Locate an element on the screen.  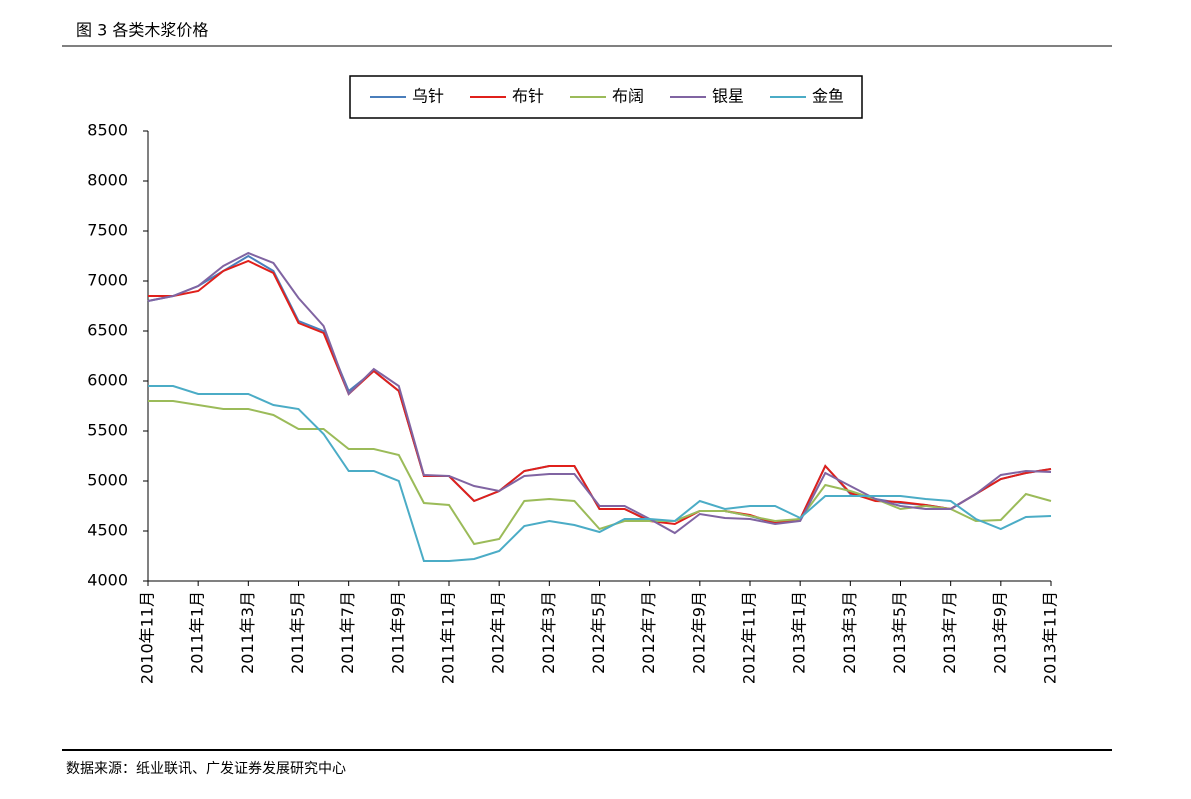
x-tick-label: 2012年9月 is located at coordinates (698, 632).